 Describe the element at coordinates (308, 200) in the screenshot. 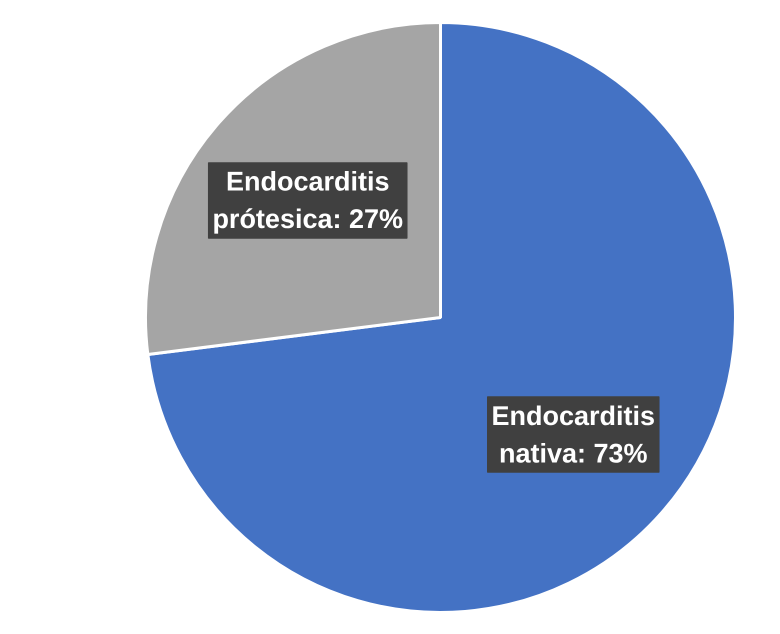

I see `slice-label: Endocarditis prótesica: 27%` at that location.